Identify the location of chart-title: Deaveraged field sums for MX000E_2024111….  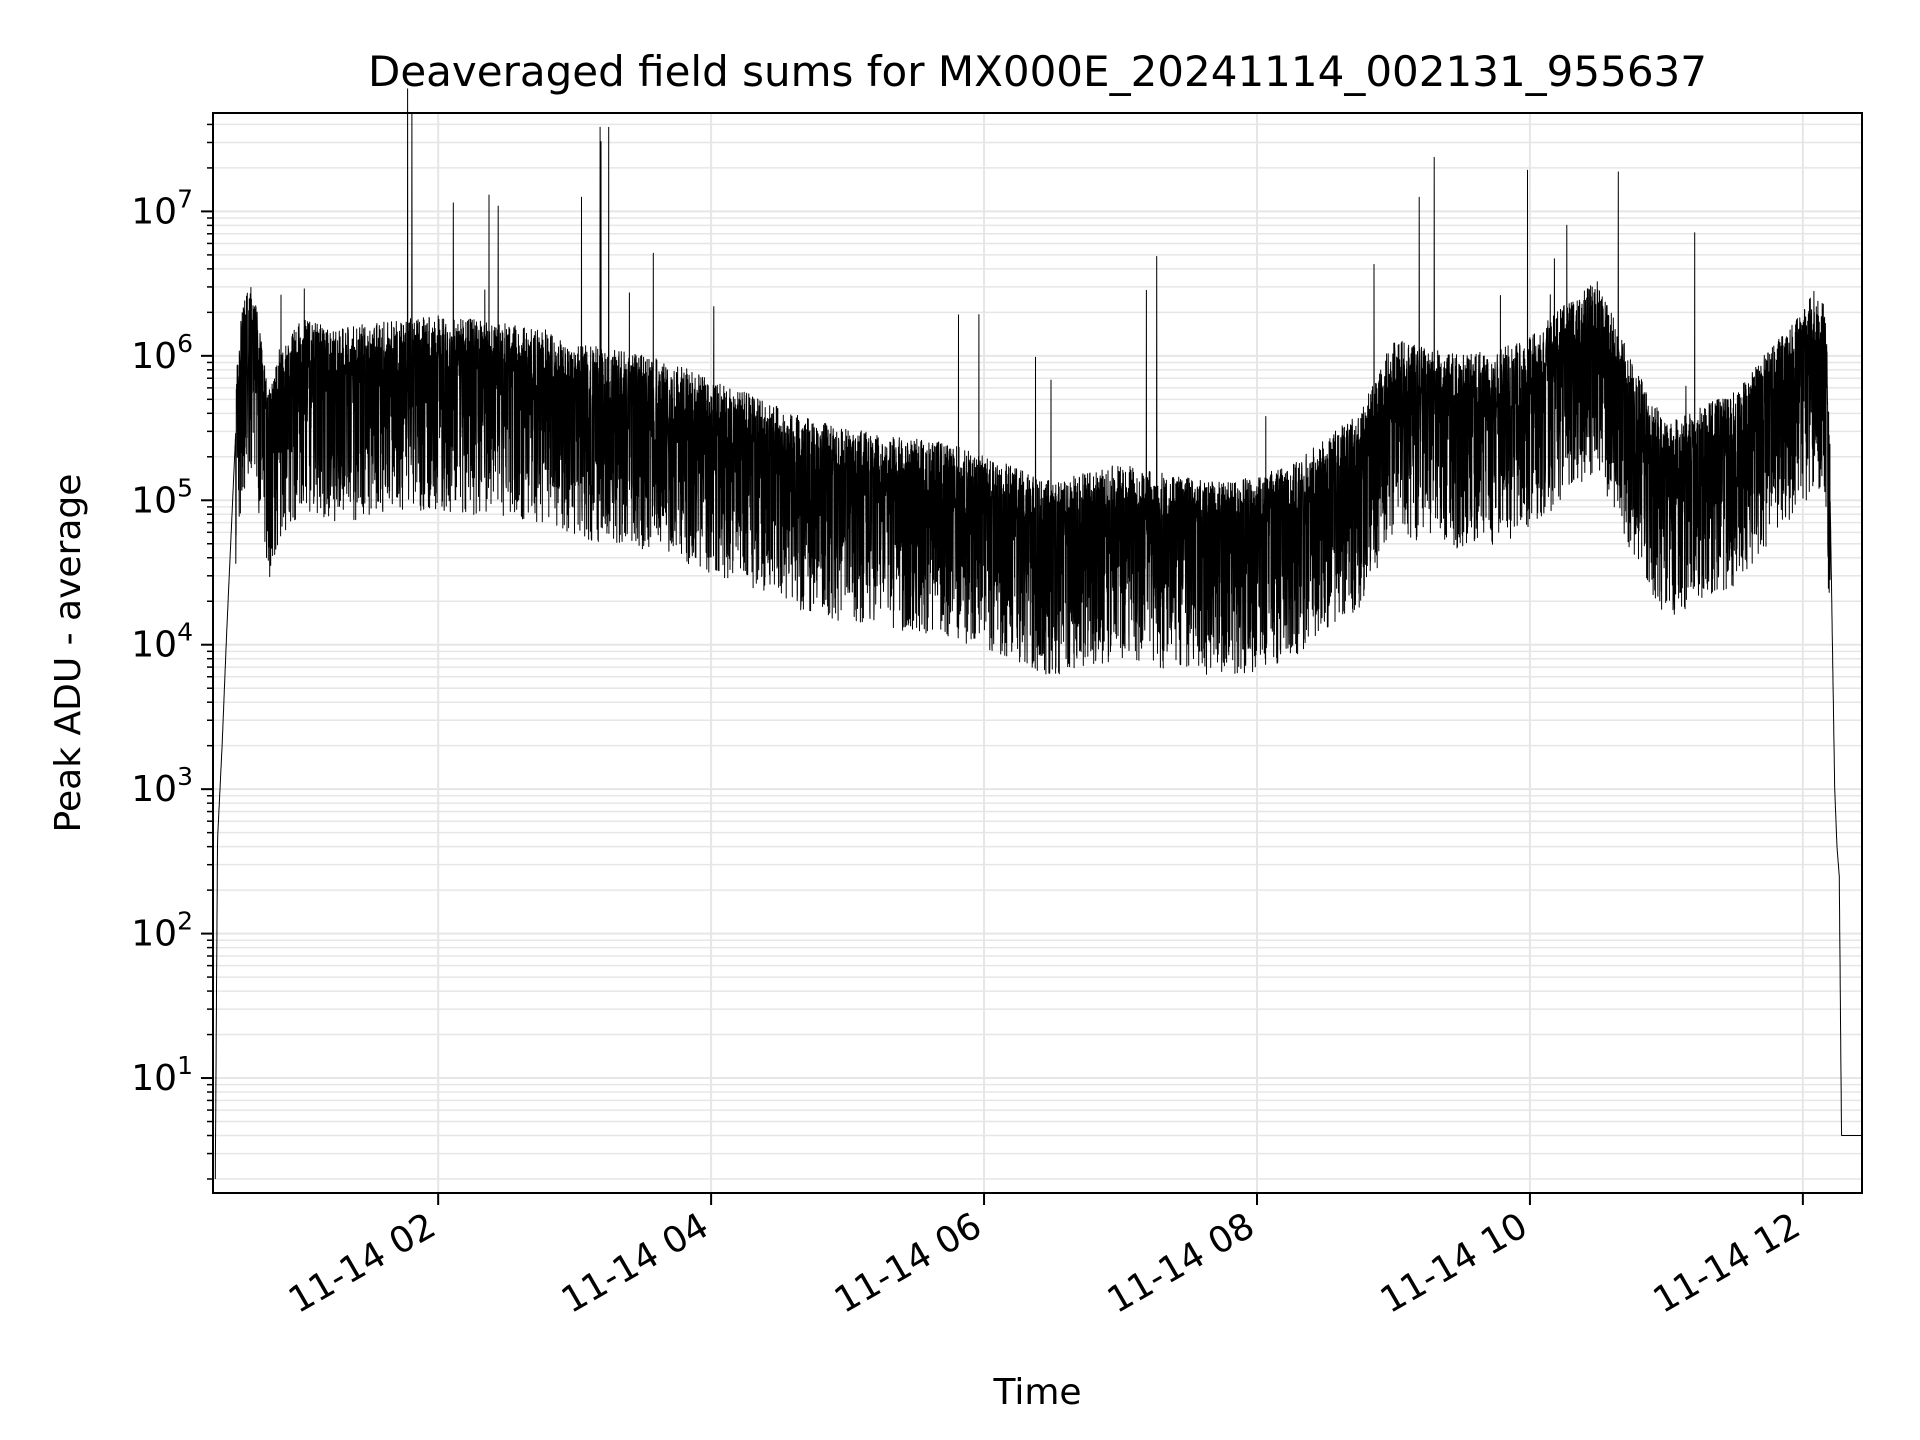
(1037, 71).